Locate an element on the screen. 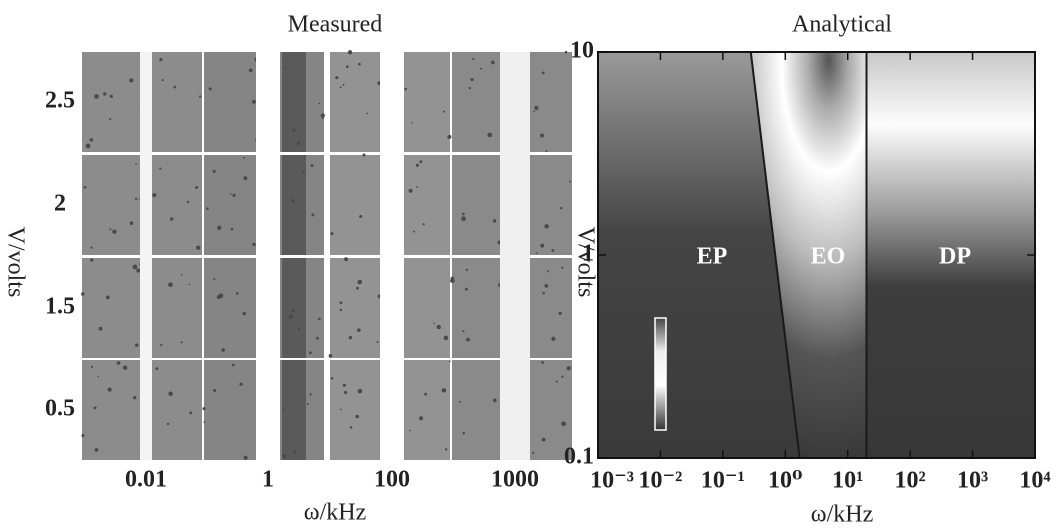 The height and width of the screenshot is (529, 1058). x-tick-label: 10¹ is located at coordinates (847, 481).